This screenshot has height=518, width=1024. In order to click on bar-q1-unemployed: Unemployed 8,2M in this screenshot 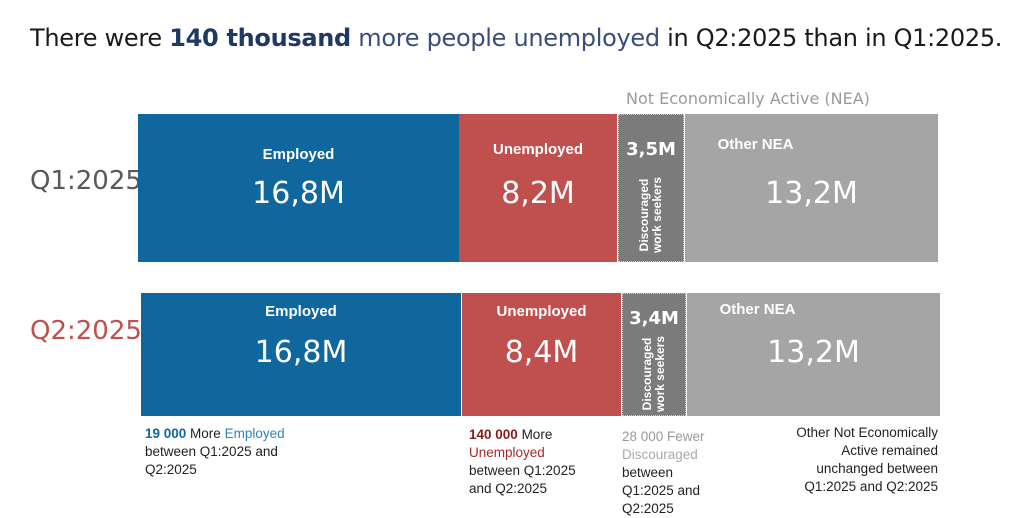, I will do `click(538, 188)`.